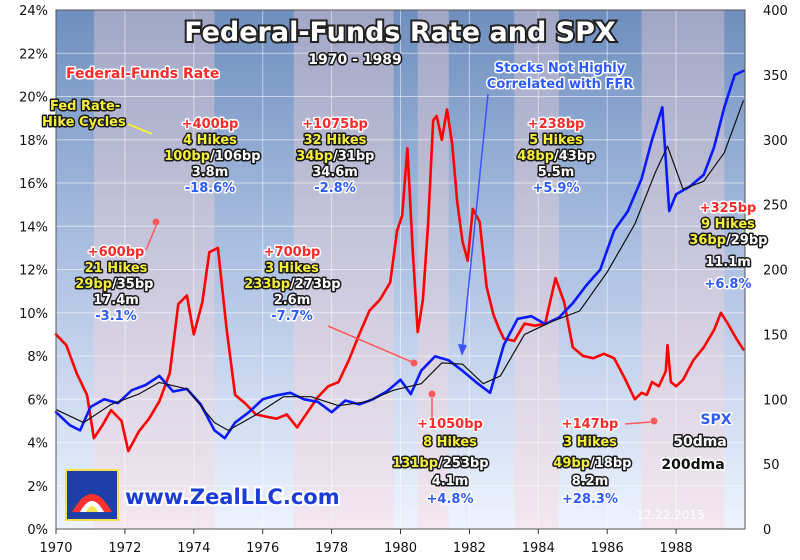  Describe the element at coordinates (571, 463) in the screenshot. I see `cycle-avg-a: 49bp` at that location.